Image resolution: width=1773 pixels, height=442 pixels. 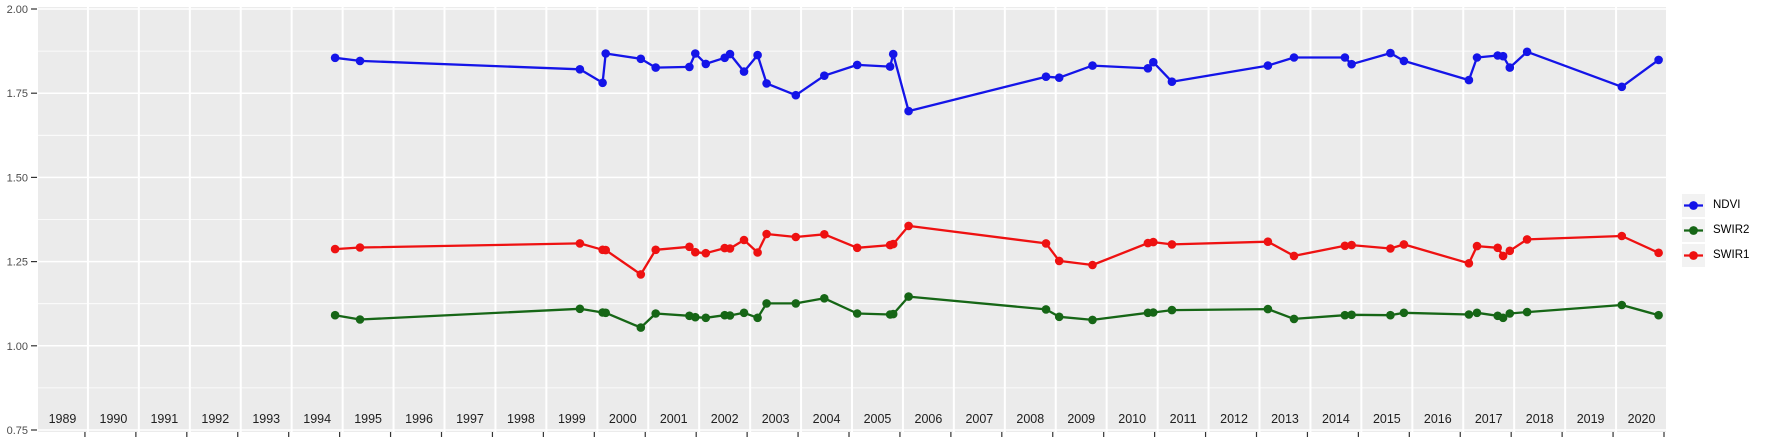 What do you see at coordinates (1715, 255) in the screenshot?
I see `legend-item-SWIR1: SWIR1` at bounding box center [1715, 255].